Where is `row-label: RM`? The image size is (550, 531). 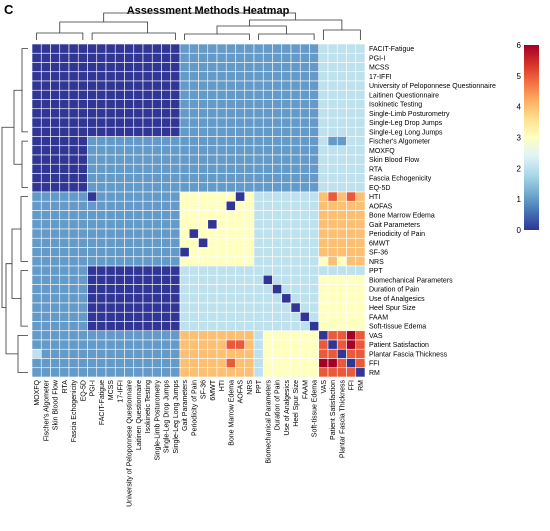 row-label: RM is located at coordinates (374, 373).